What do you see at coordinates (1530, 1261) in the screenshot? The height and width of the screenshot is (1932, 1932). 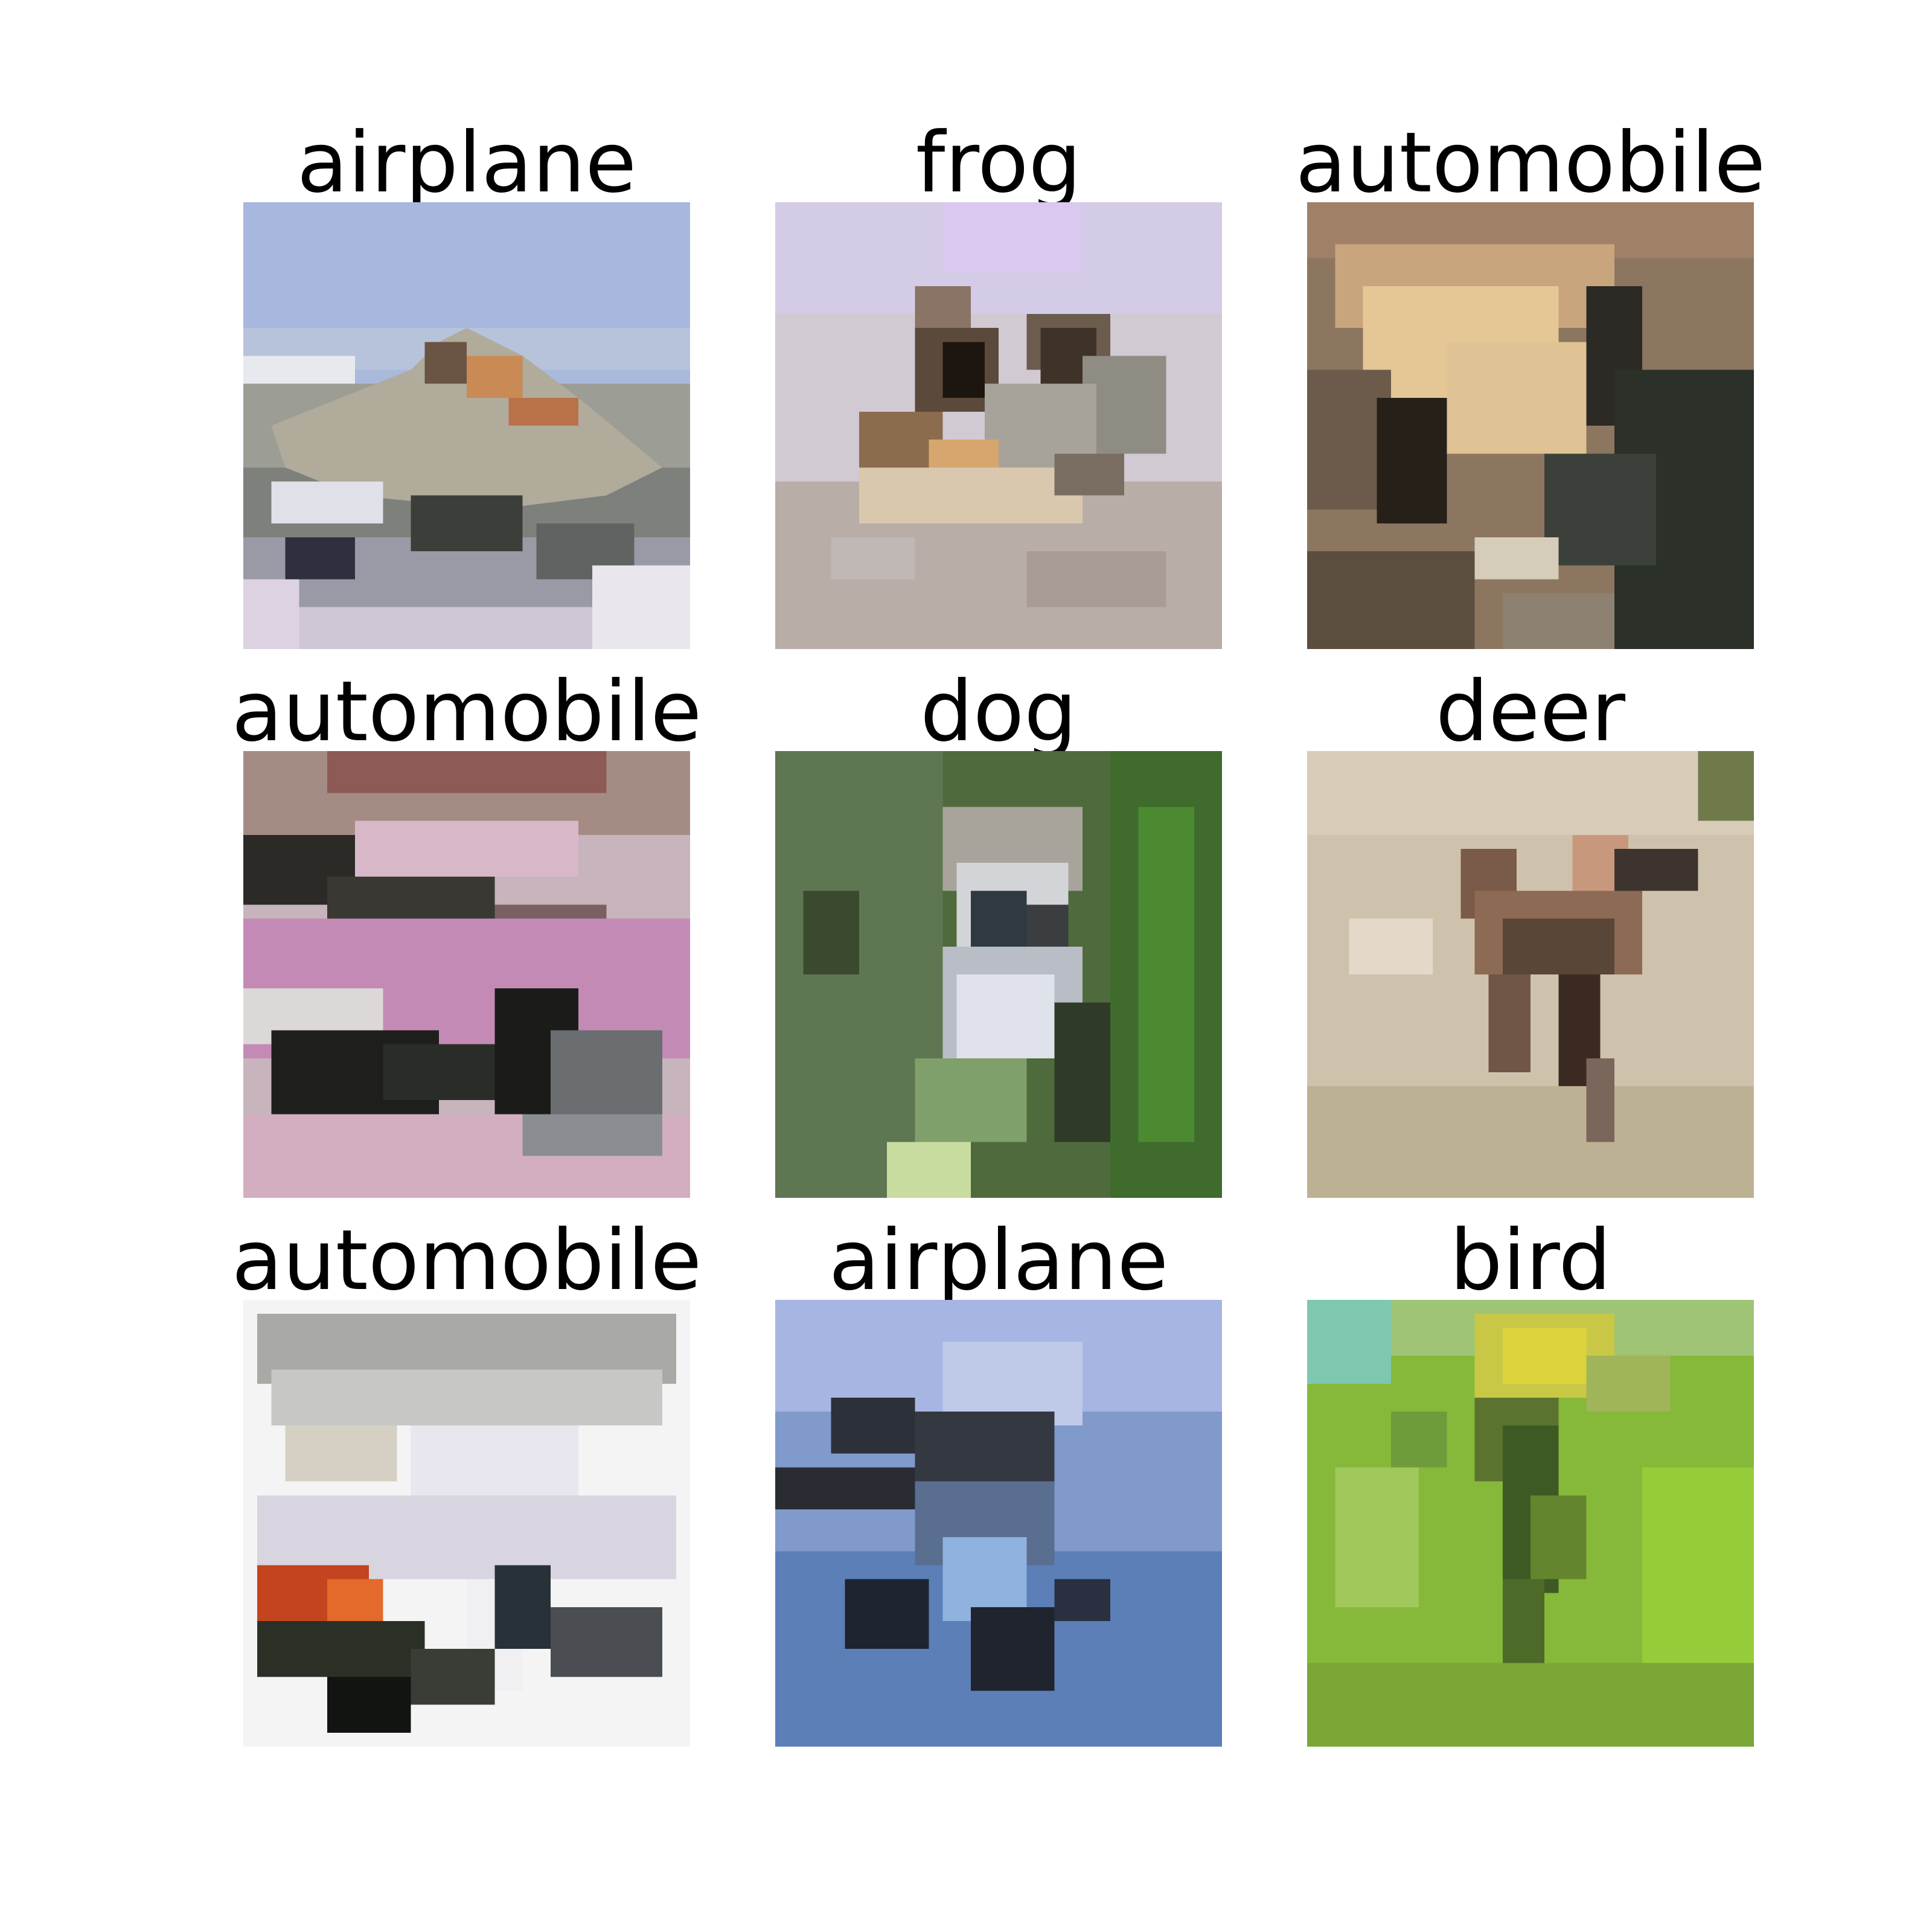 I see `cell-title: bird` at bounding box center [1530, 1261].